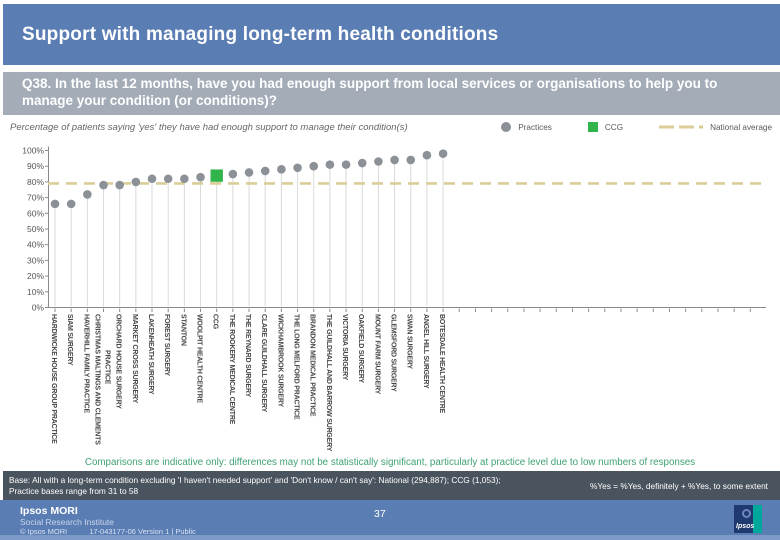 The image size is (780, 540). Describe the element at coordinates (231, 369) in the screenshot. I see `x-axis-label: THE ROOKERY MEDICAL CENTRE` at that location.